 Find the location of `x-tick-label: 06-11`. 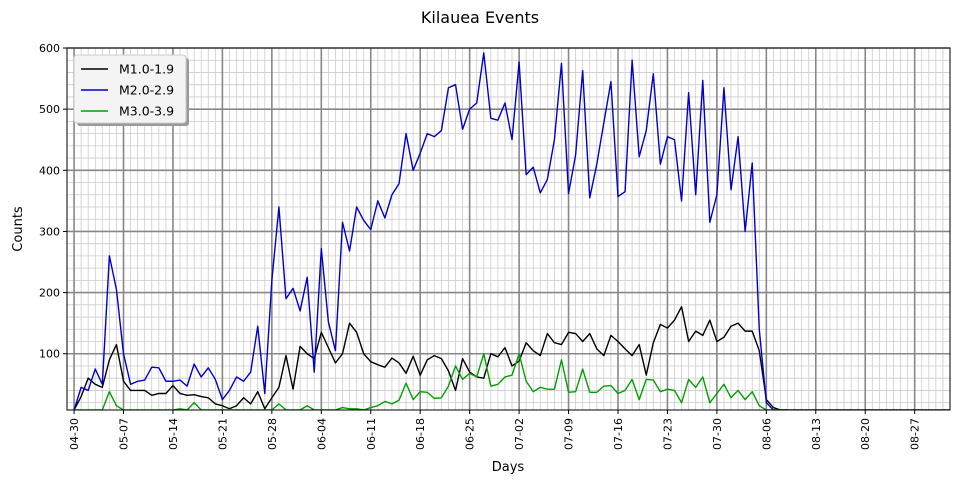

x-tick-label: 06-11 is located at coordinates (371, 434).